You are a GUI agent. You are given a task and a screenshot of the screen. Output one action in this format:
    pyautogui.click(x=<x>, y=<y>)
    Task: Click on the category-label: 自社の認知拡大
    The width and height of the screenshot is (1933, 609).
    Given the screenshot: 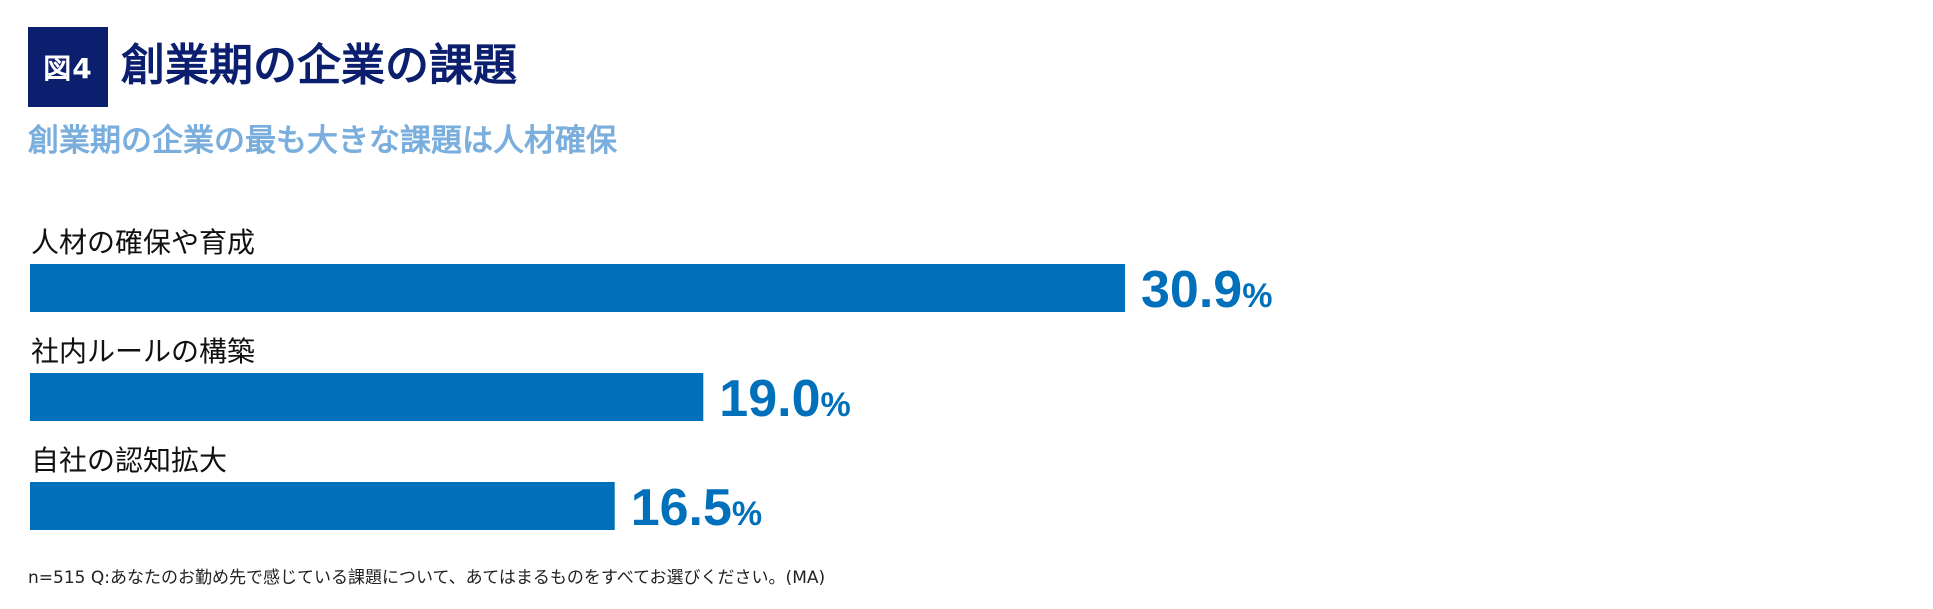 What is the action you would take?
    pyautogui.click(x=129, y=460)
    